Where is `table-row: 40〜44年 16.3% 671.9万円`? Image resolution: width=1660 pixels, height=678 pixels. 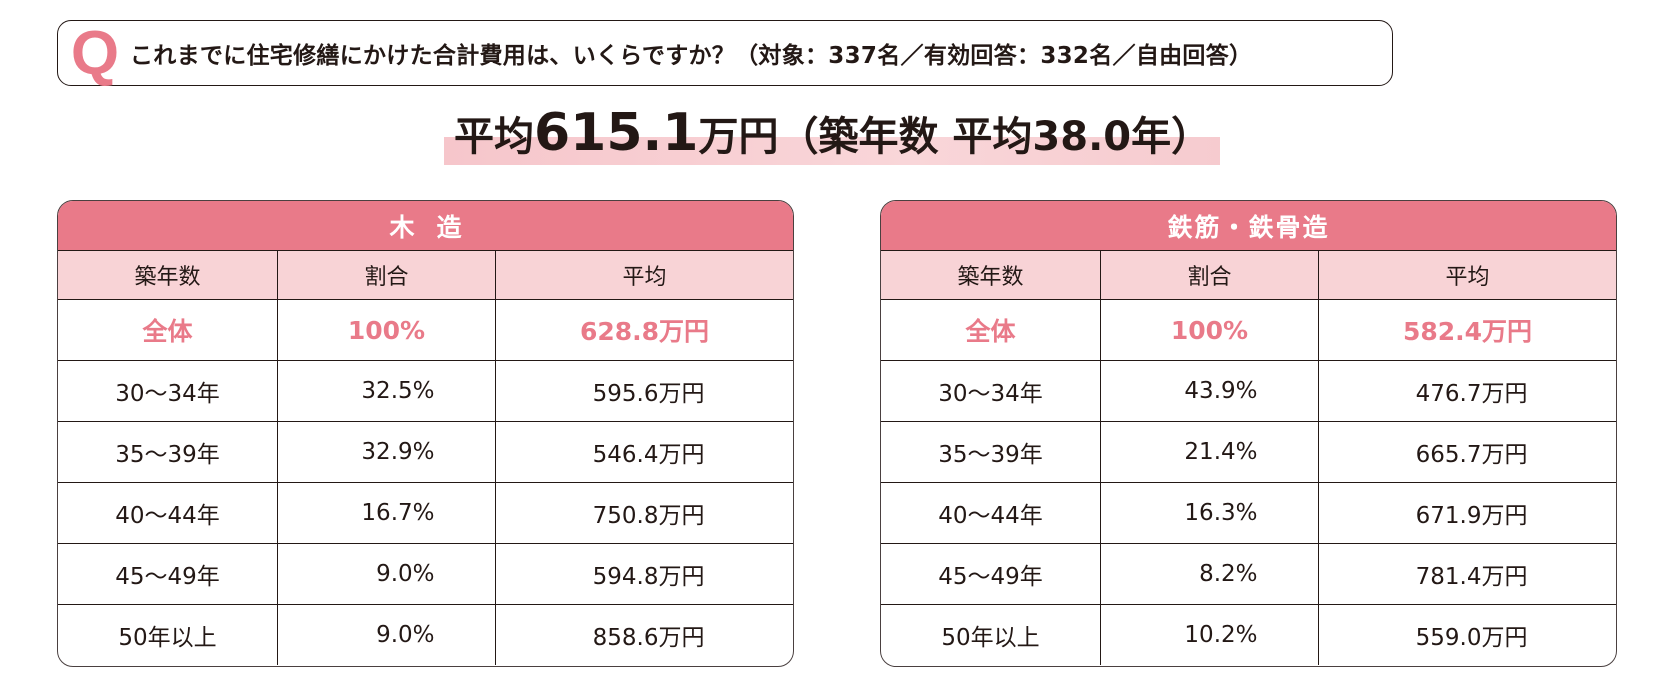
table-row: 40〜44年 16.3% 671.9万円 is located at coordinates (1248, 513).